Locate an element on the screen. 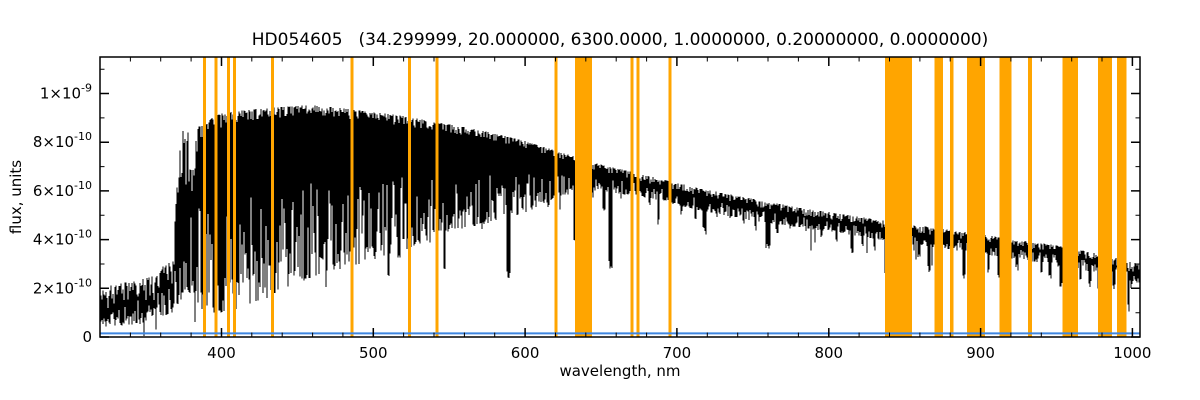  y-axis-label: flux, units is located at coordinates (16, 197).